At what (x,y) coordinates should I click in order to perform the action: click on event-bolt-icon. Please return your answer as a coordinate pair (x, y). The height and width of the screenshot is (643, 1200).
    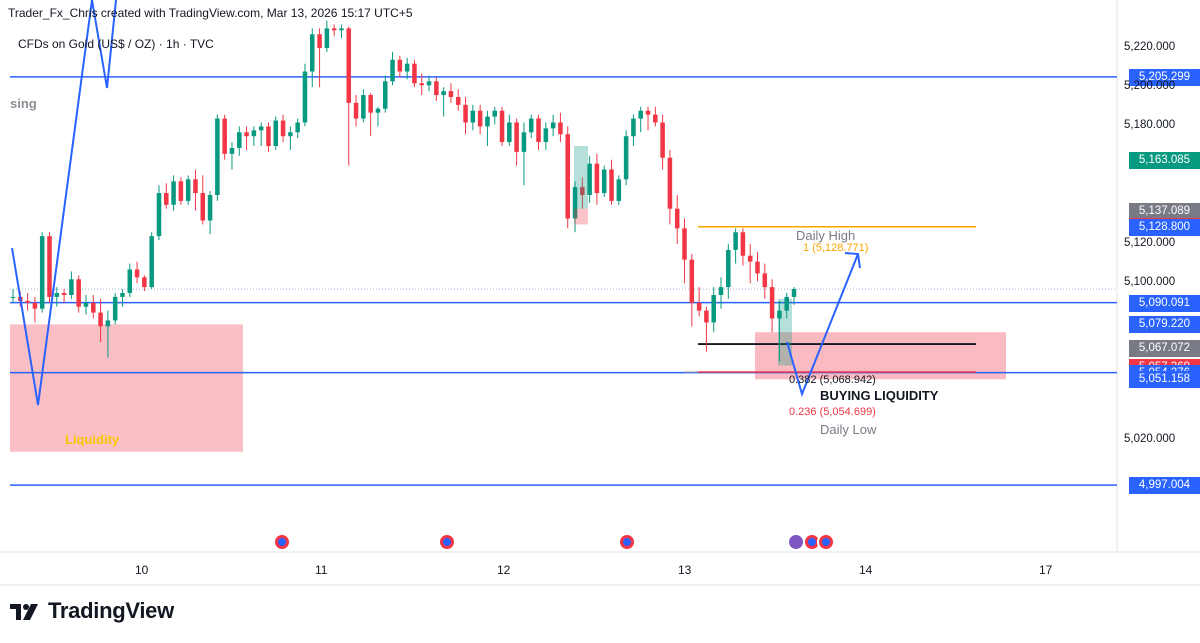
    Looking at the image, I should click on (796, 542).